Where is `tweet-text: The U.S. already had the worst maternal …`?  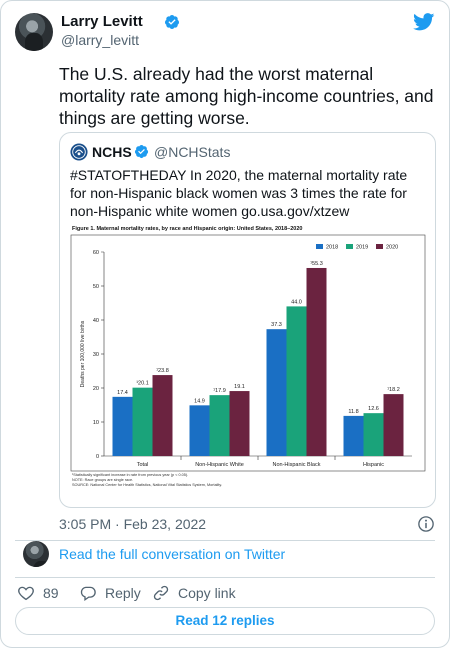
tweet-text: The U.S. already had the worst maternal … is located at coordinates (246, 96).